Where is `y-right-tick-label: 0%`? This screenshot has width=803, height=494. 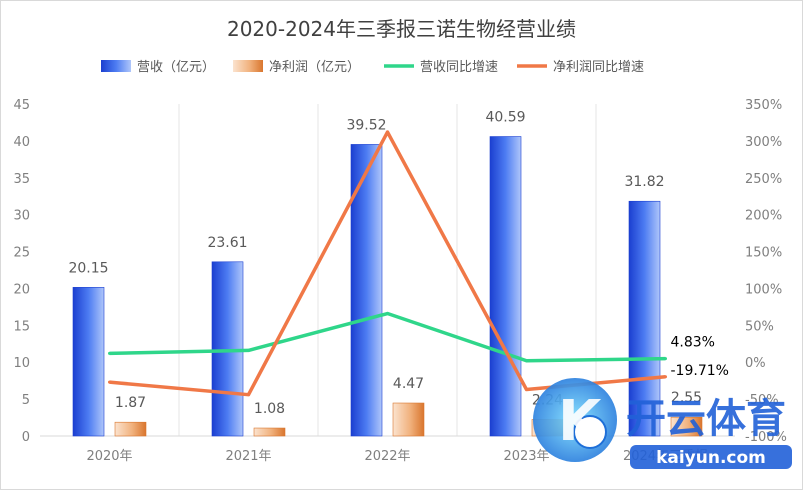 y-right-tick-label: 0% is located at coordinates (755, 363).